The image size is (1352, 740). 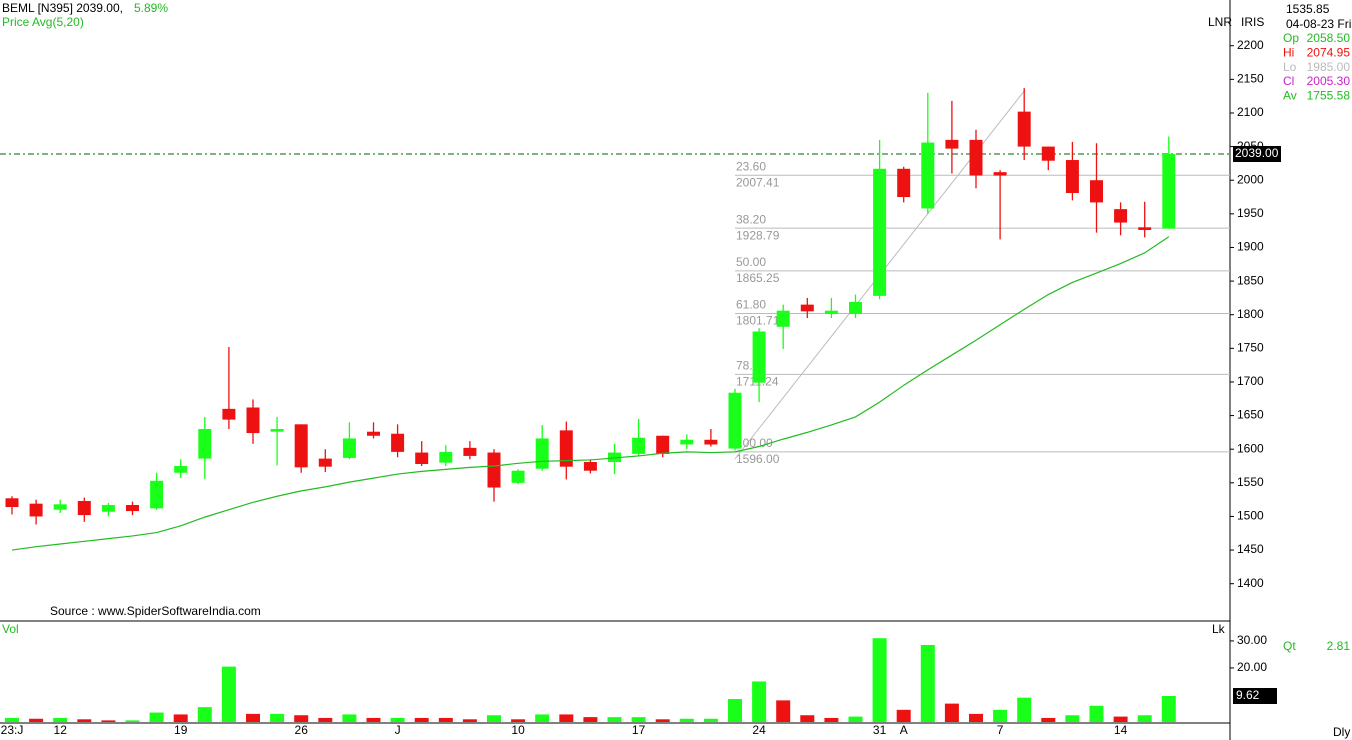 I want to click on x-tick-label: 23:J, so click(x=12, y=730).